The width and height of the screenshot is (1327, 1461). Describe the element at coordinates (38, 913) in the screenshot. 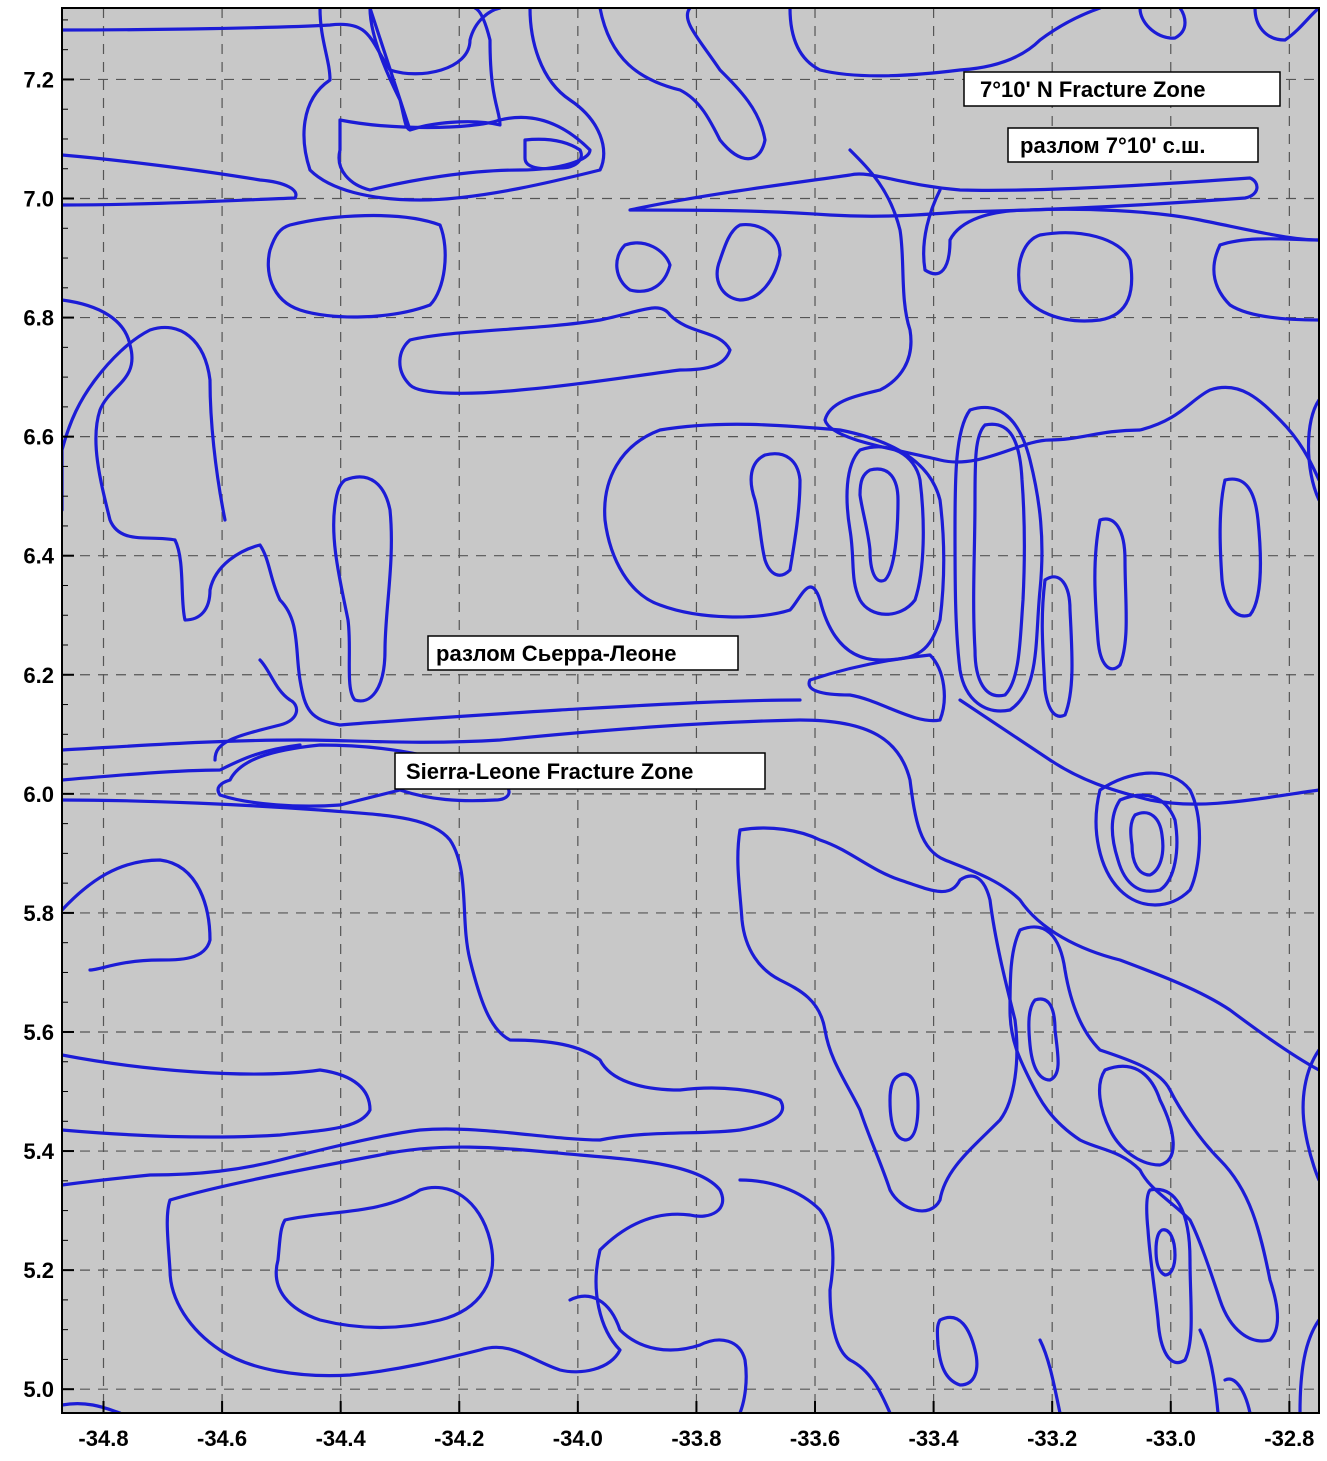

I see `y-tick-label: 5.8` at that location.